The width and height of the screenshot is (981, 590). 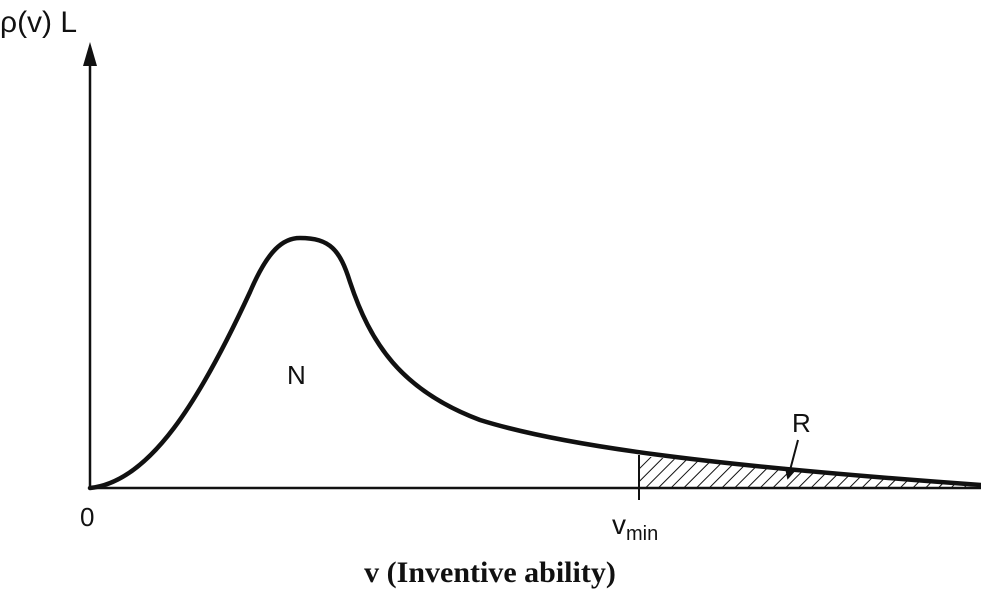 I want to click on origin-label: 0, so click(x=87, y=517).